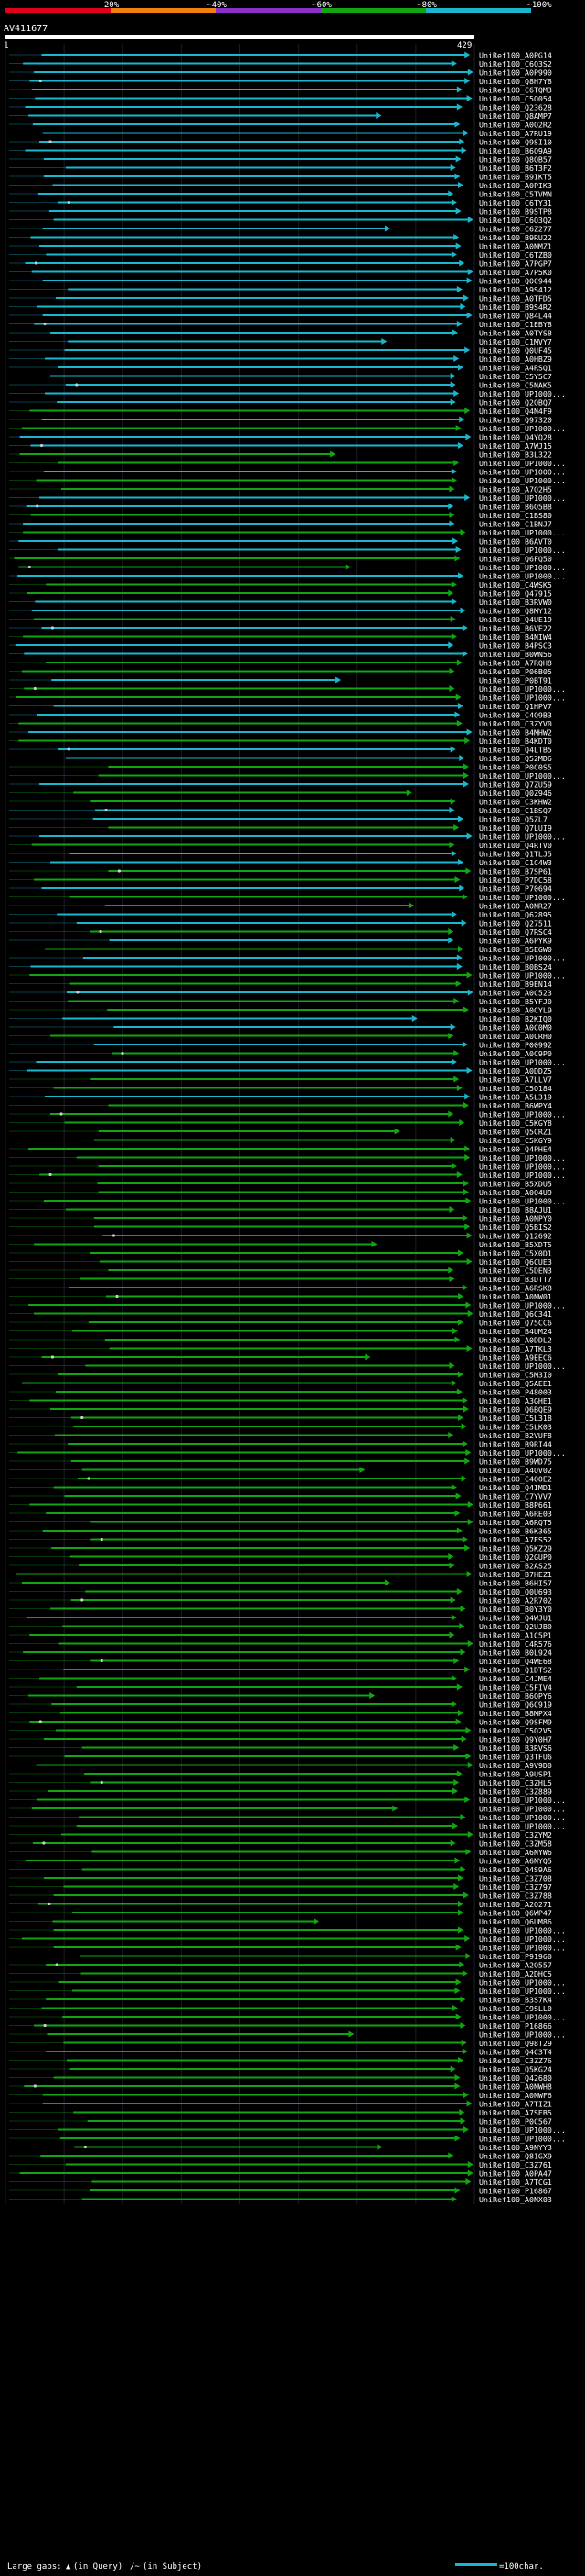 The width and height of the screenshot is (585, 2576). I want to click on hit-label: UniRef100_C6TQM3, so click(515, 90).